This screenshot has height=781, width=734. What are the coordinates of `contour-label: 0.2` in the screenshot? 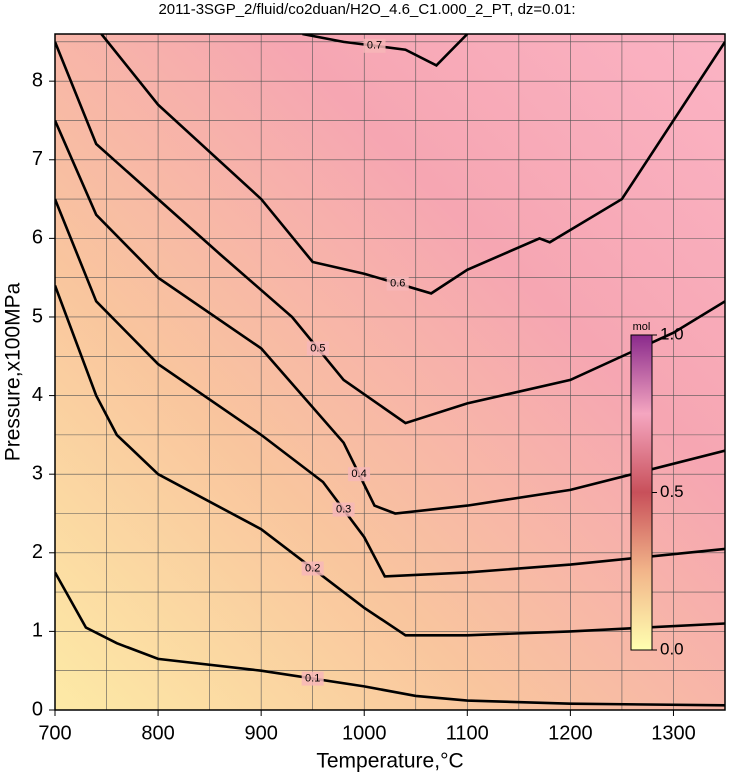 It's located at (312, 568).